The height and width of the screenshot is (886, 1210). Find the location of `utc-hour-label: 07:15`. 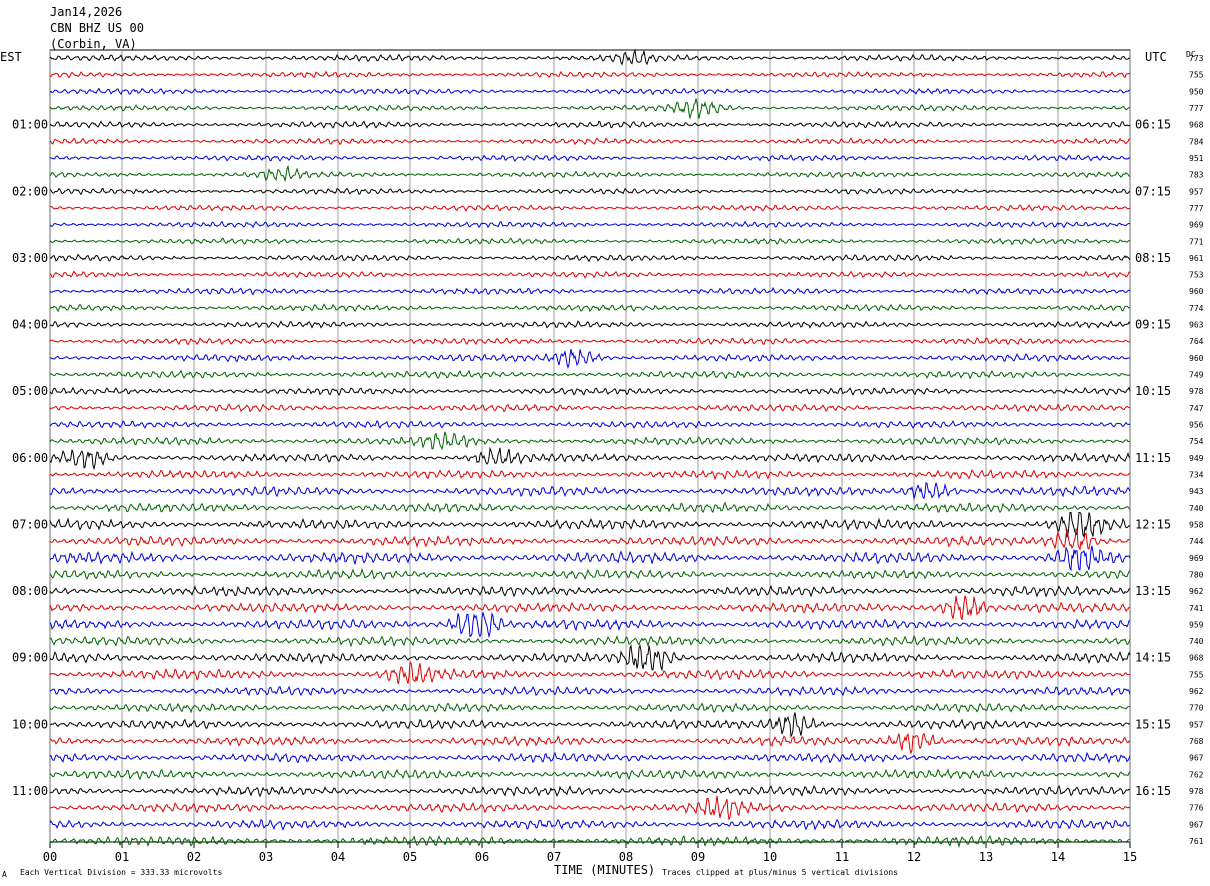

utc-hour-label: 07:15 is located at coordinates (1153, 191).